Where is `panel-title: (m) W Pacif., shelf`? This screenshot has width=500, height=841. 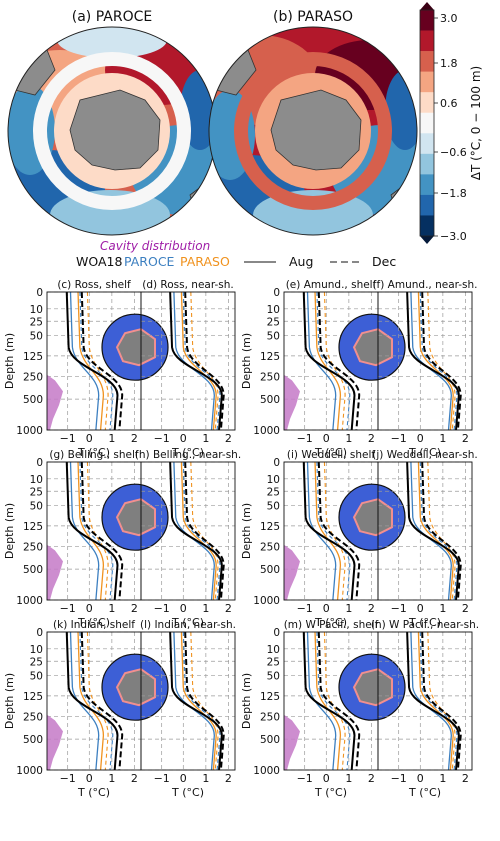 panel-title: (m) W Pacif., shelf is located at coordinates (331, 625).